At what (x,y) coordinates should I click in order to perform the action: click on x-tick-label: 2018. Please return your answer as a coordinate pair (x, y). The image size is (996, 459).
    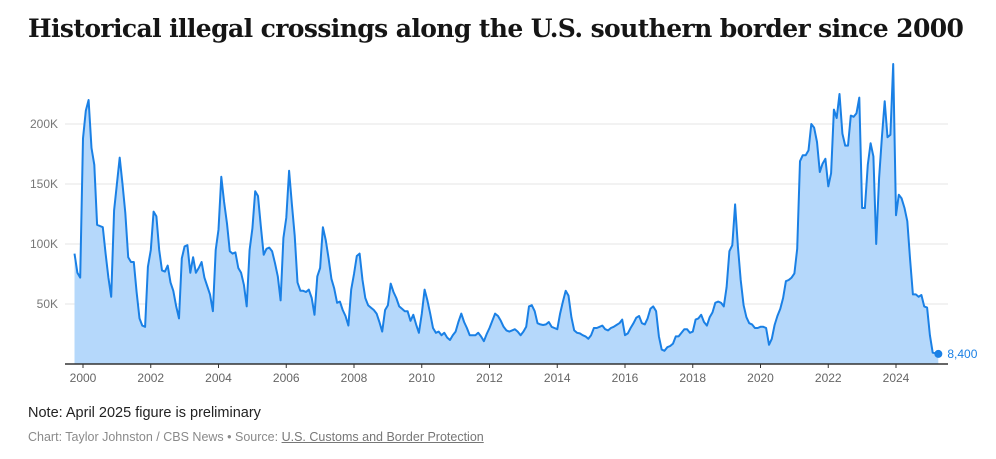
    Looking at the image, I should click on (692, 378).